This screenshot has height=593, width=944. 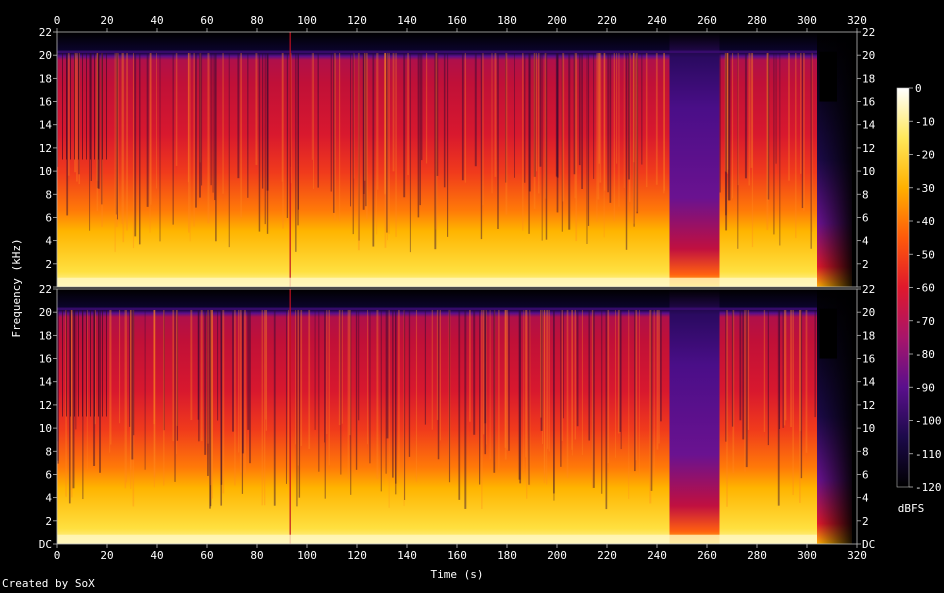 What do you see at coordinates (457, 20) in the screenshot?
I see `x-tick-label-top: 160` at bounding box center [457, 20].